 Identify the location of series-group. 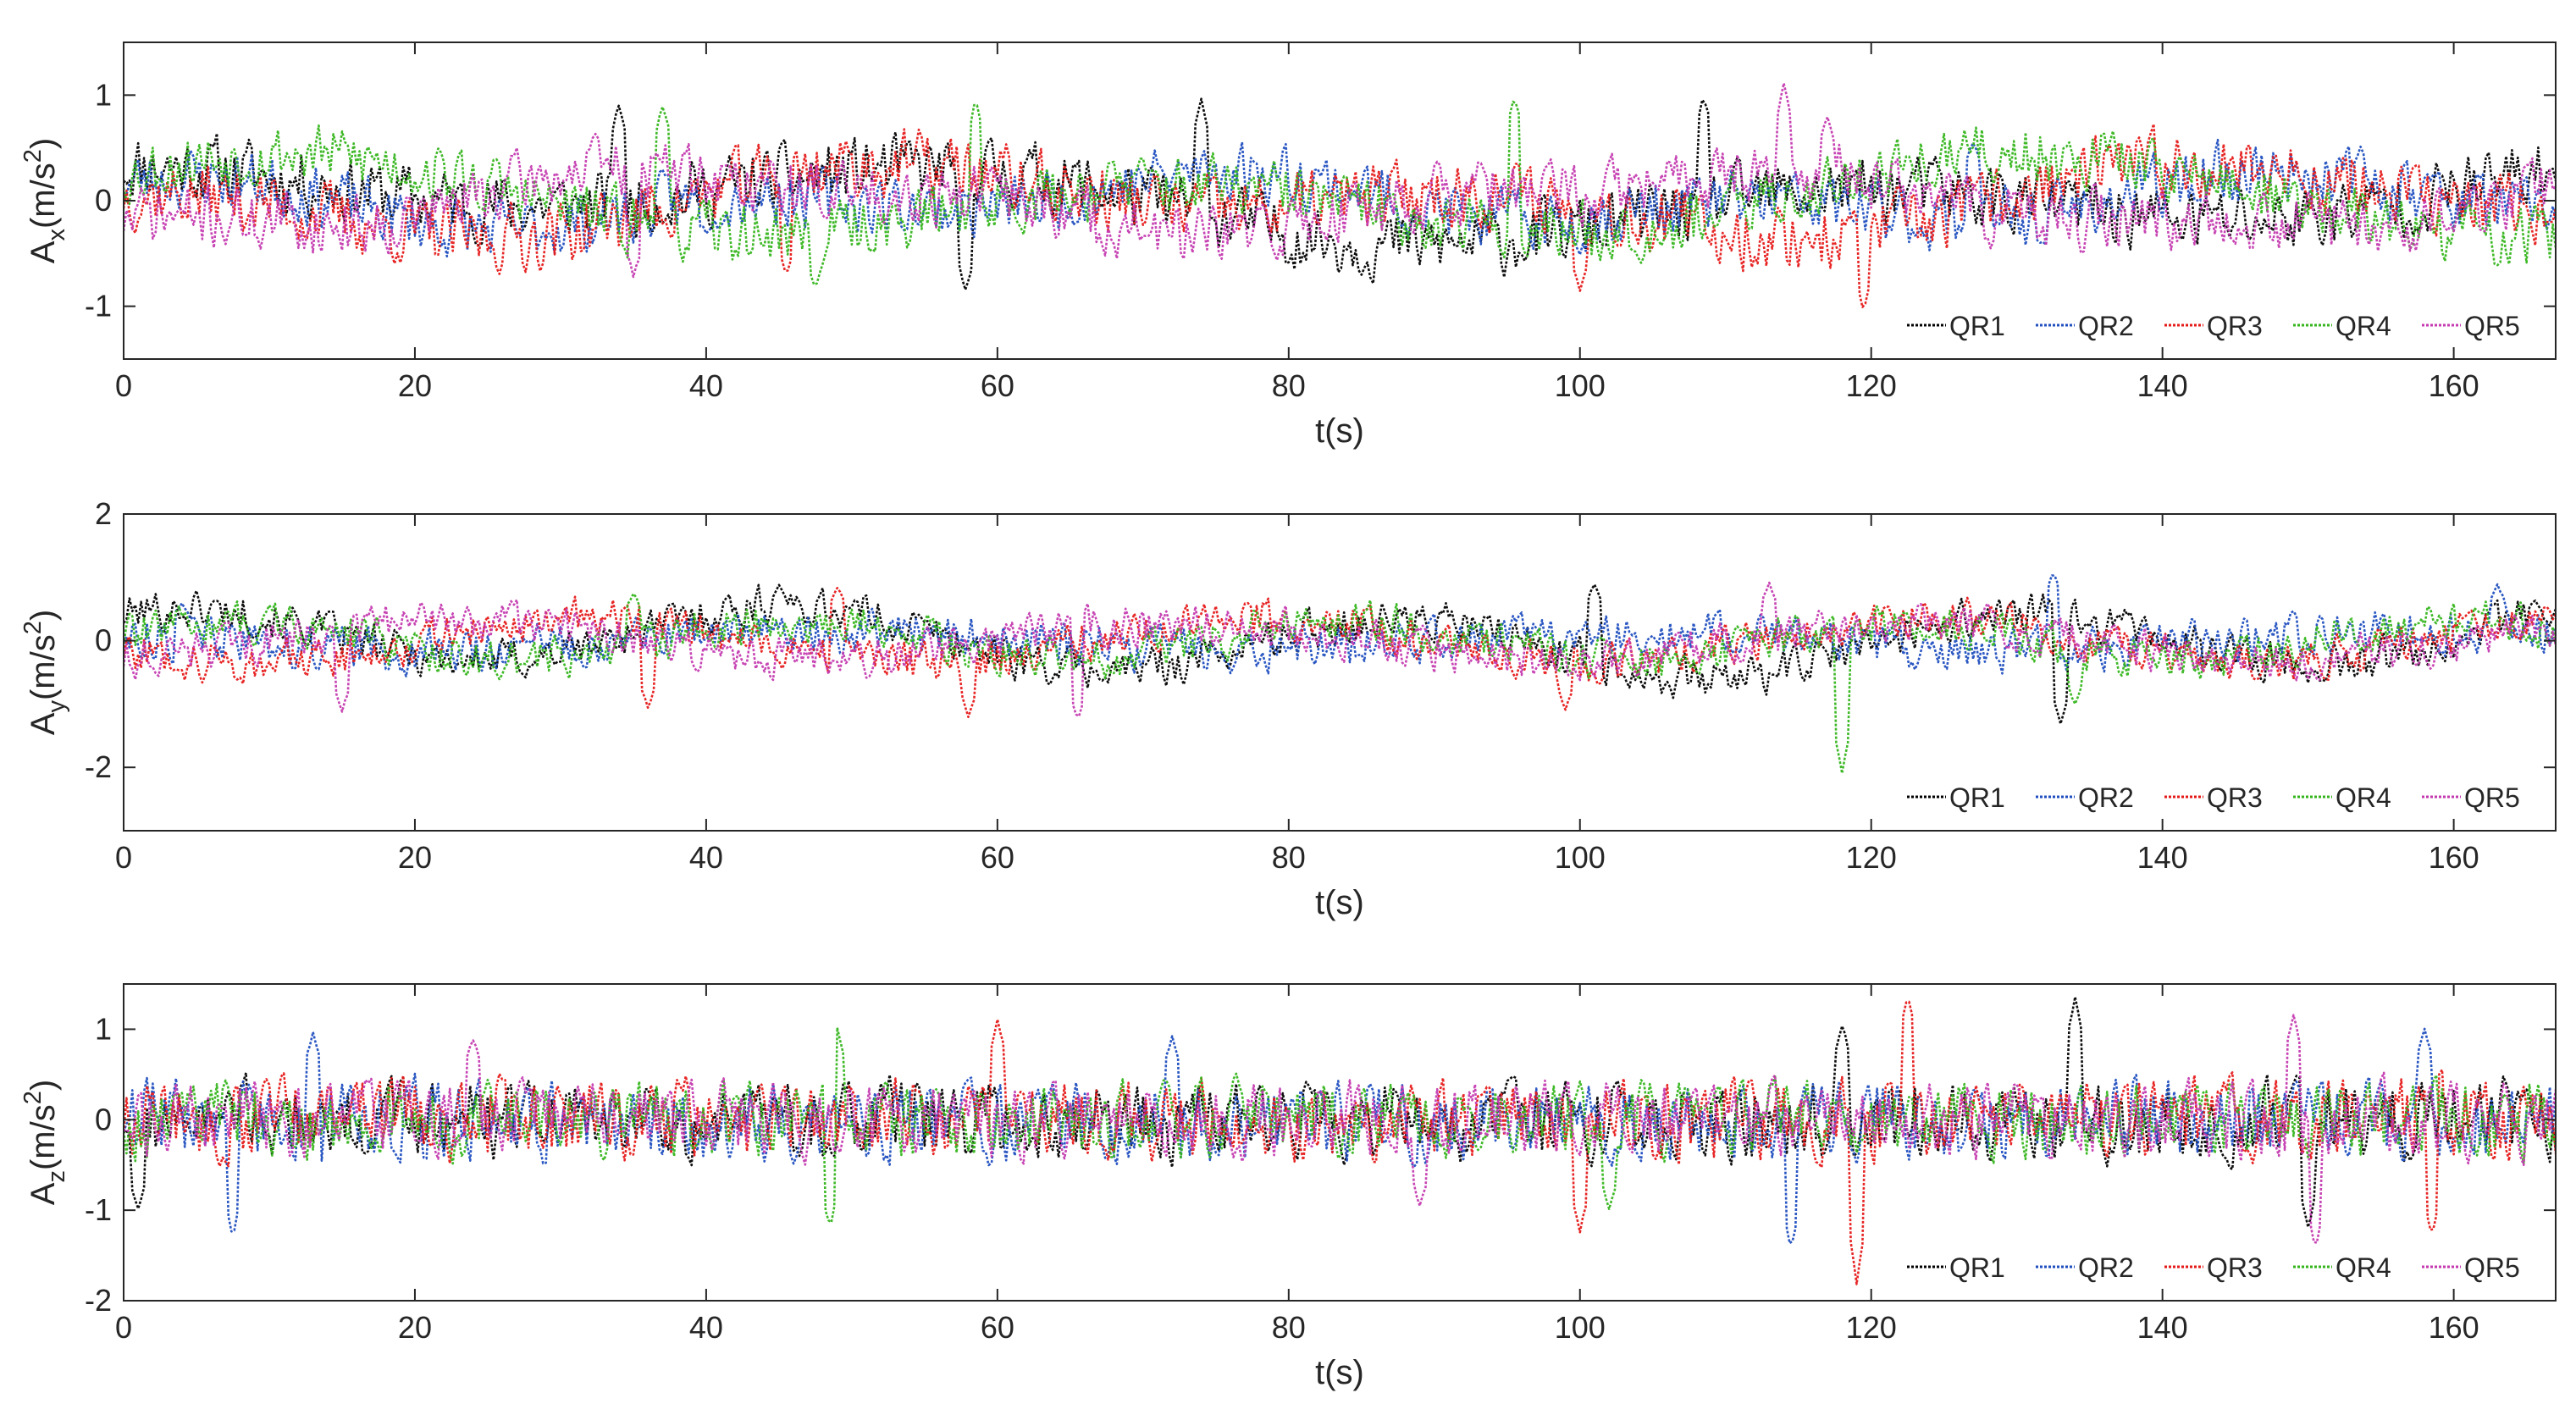
(1340, 674).